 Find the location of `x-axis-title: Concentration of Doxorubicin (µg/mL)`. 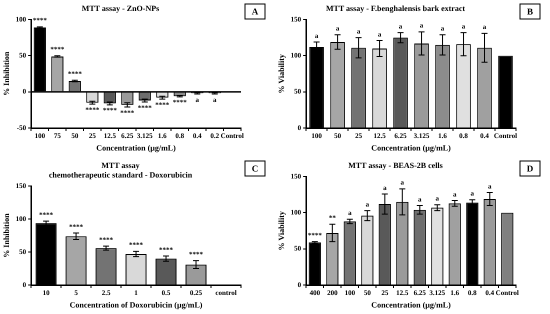

x-axis-title: Concentration of Doxorubicin (µg/mL) is located at coordinates (136, 305).